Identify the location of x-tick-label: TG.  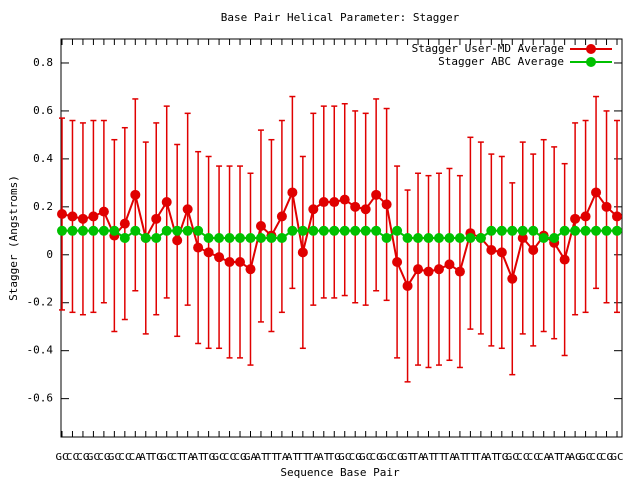
(208, 457).